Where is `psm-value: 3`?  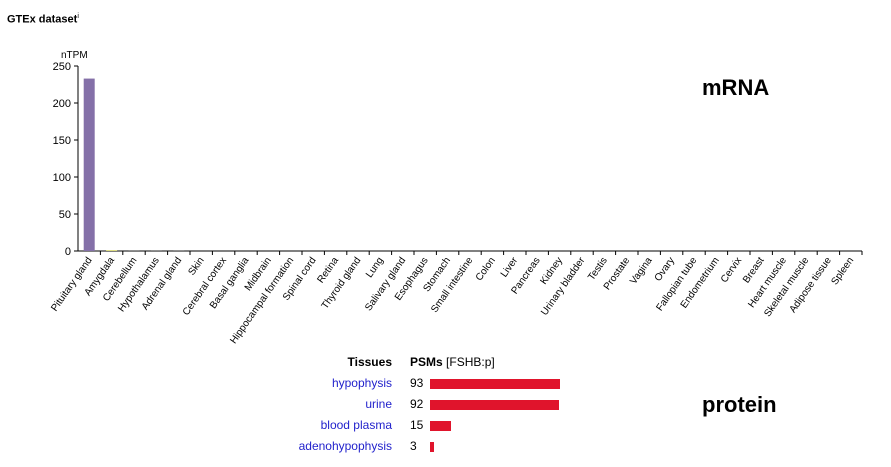
psm-value: 3 is located at coordinates (413, 446).